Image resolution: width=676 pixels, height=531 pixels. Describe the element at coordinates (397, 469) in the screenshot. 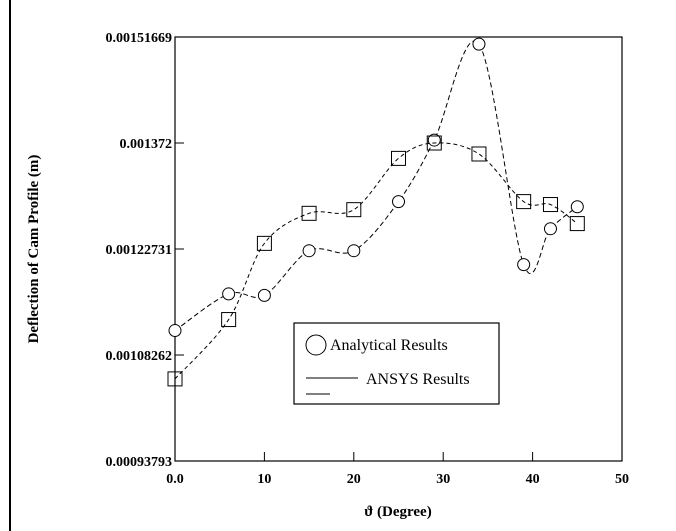

I see `x-axis-ticks: 0.0 10 20 30 40 50` at that location.